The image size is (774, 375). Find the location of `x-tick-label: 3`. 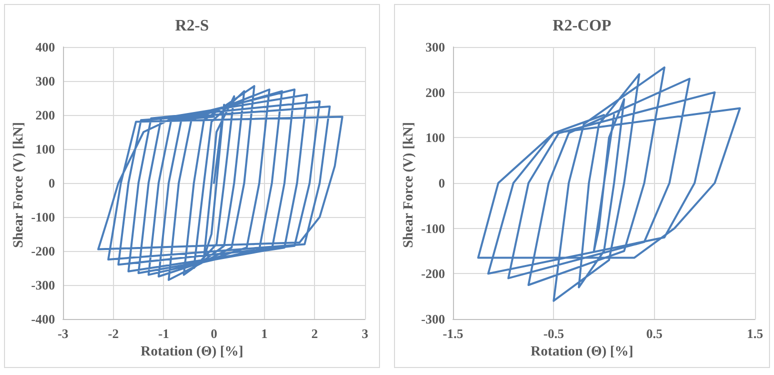

x-tick-label: 3 is located at coordinates (365, 333).